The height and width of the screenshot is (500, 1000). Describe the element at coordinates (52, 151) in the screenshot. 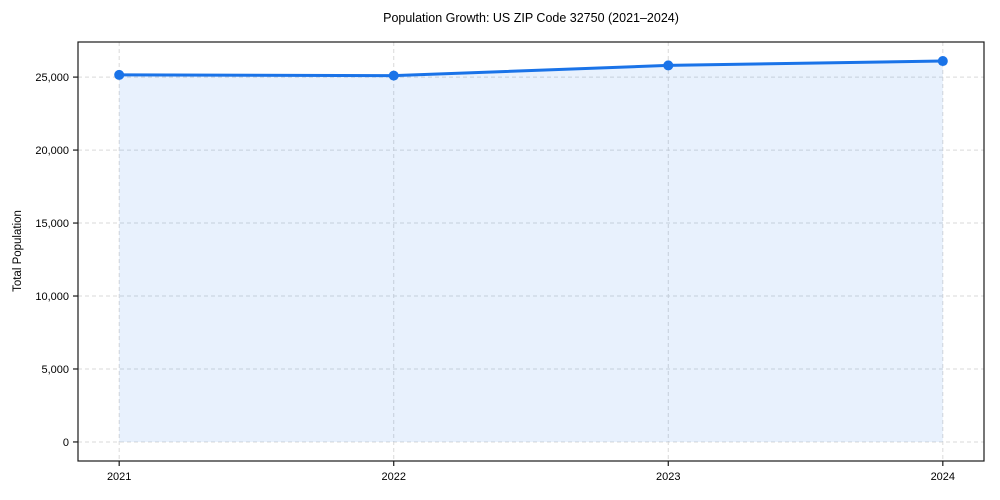

I see `y-tick-label: 20,000` at that location.